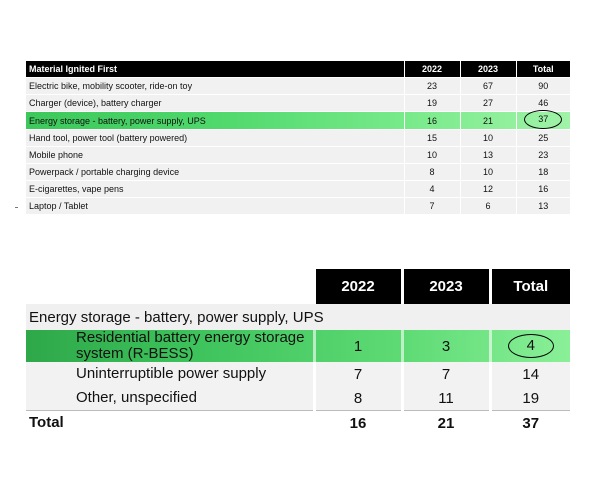 This screenshot has height=495, width=601. Describe the element at coordinates (445, 374) in the screenshot. I see `row-2023: 7` at that location.